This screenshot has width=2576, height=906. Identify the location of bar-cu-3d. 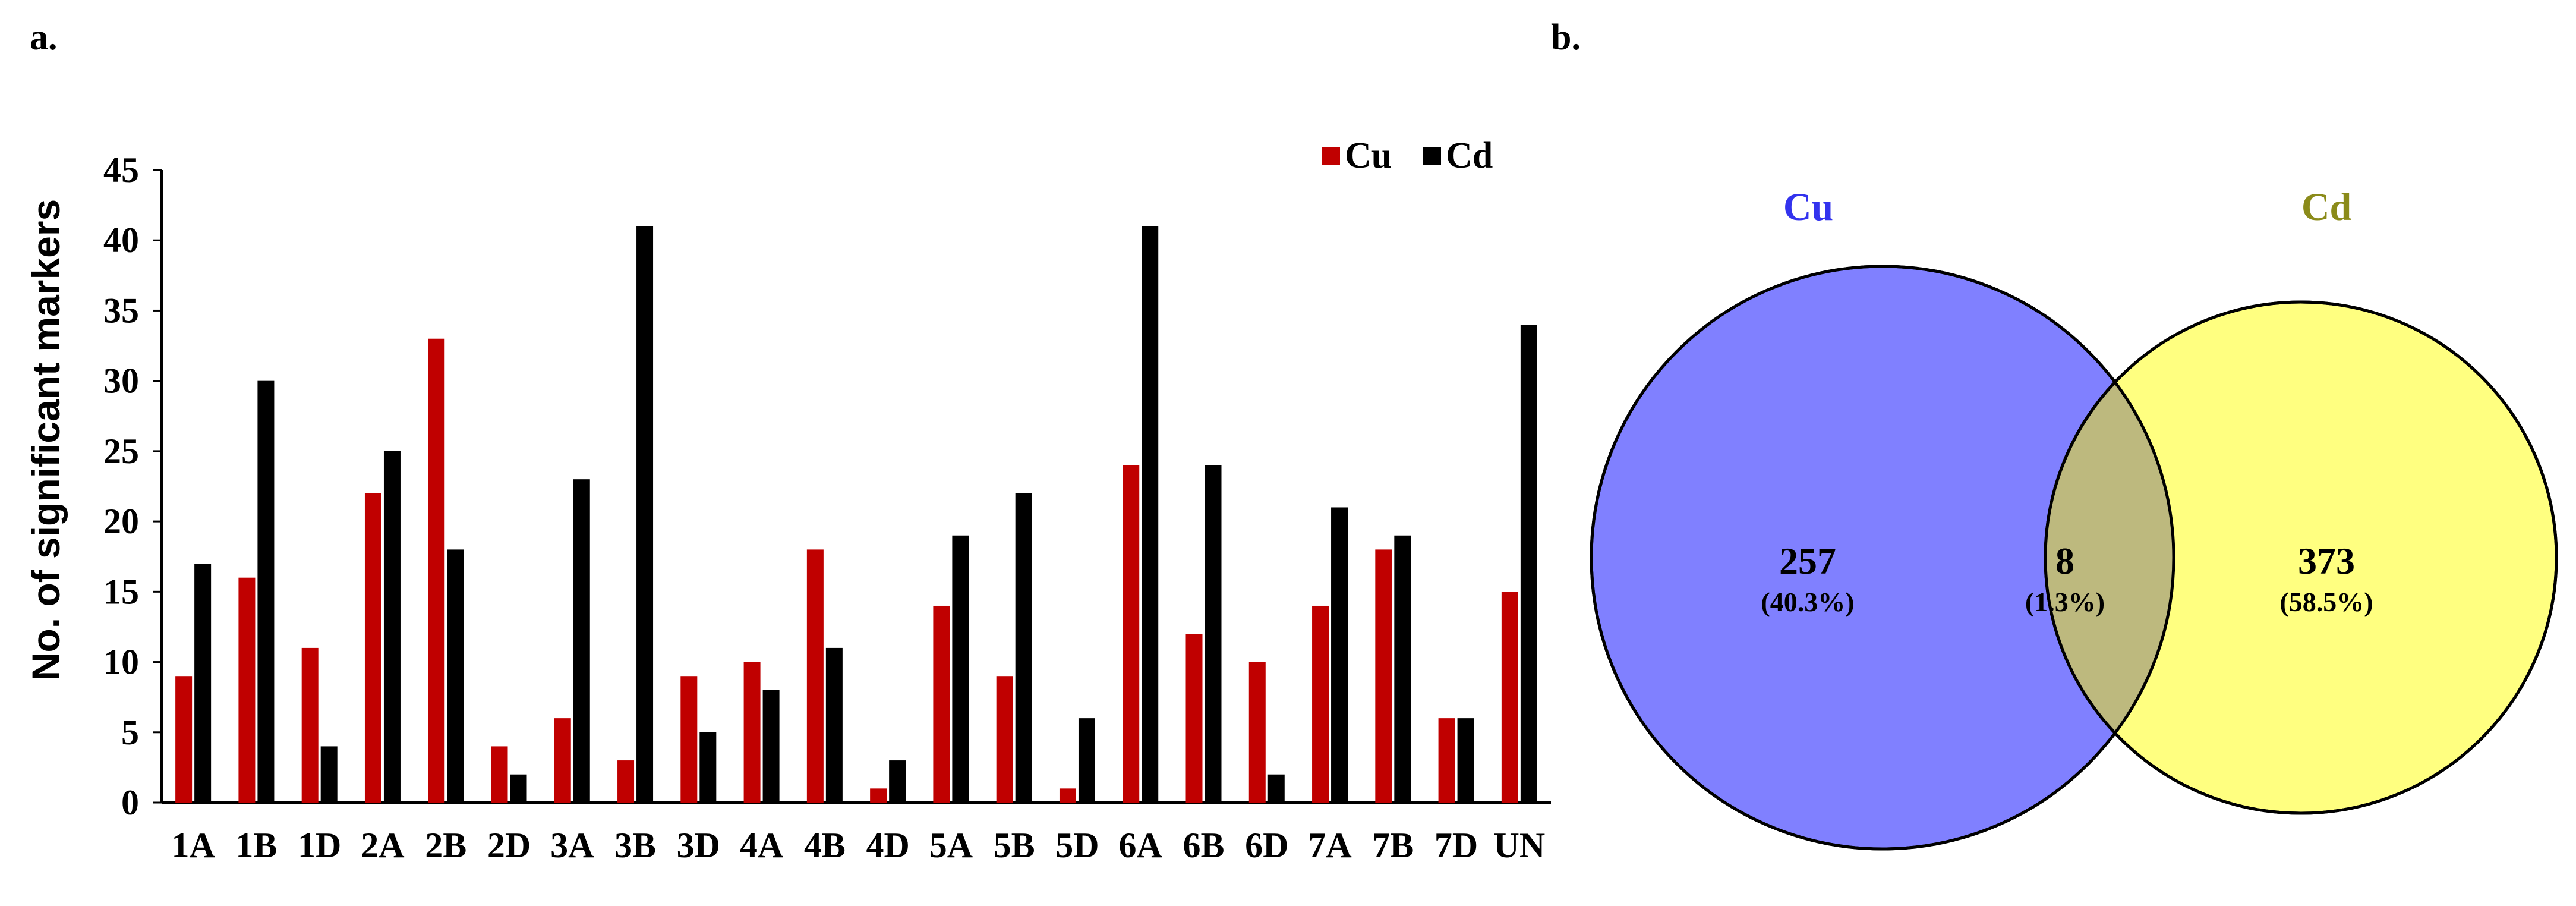
(689, 739).